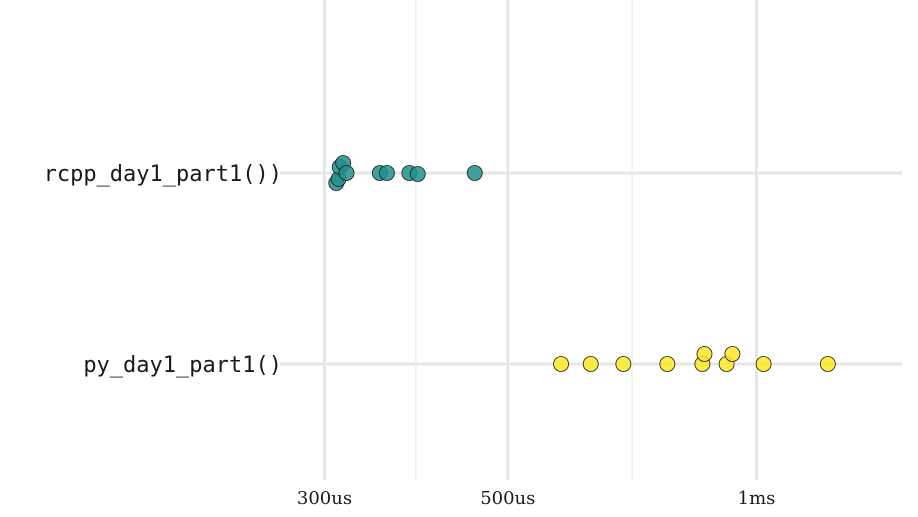  I want to click on category-label: py_day1_part1(), so click(182, 365).